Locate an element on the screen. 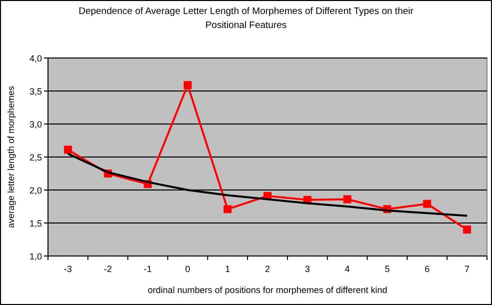  x-tick-label: -2 is located at coordinates (108, 269).